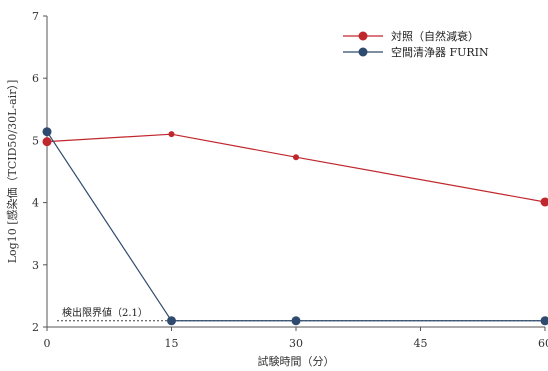 The image size is (548, 371). I want to click on x-tick-label: 60, so click(543, 343).